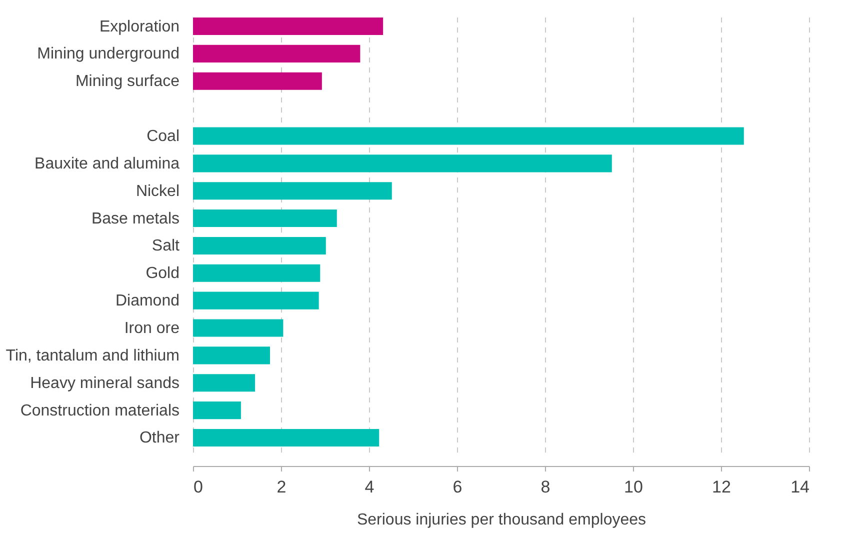  I want to click on y-tick-label: Exploration, so click(139, 27).